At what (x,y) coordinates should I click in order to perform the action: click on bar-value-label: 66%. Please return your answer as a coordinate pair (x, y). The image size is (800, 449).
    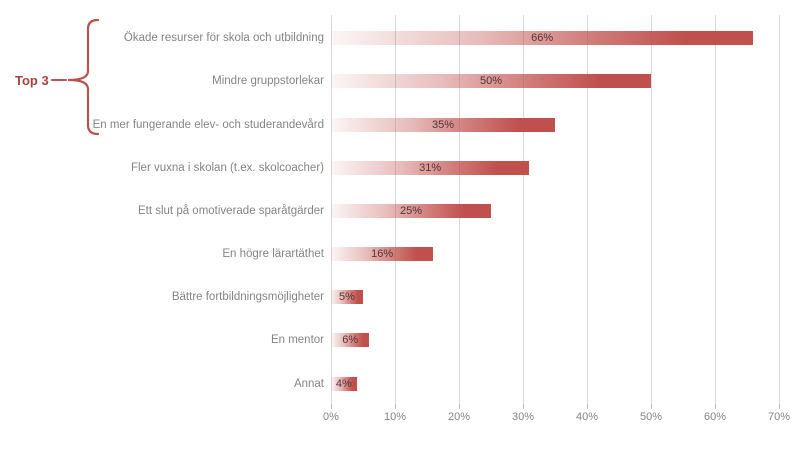
    Looking at the image, I should click on (542, 38).